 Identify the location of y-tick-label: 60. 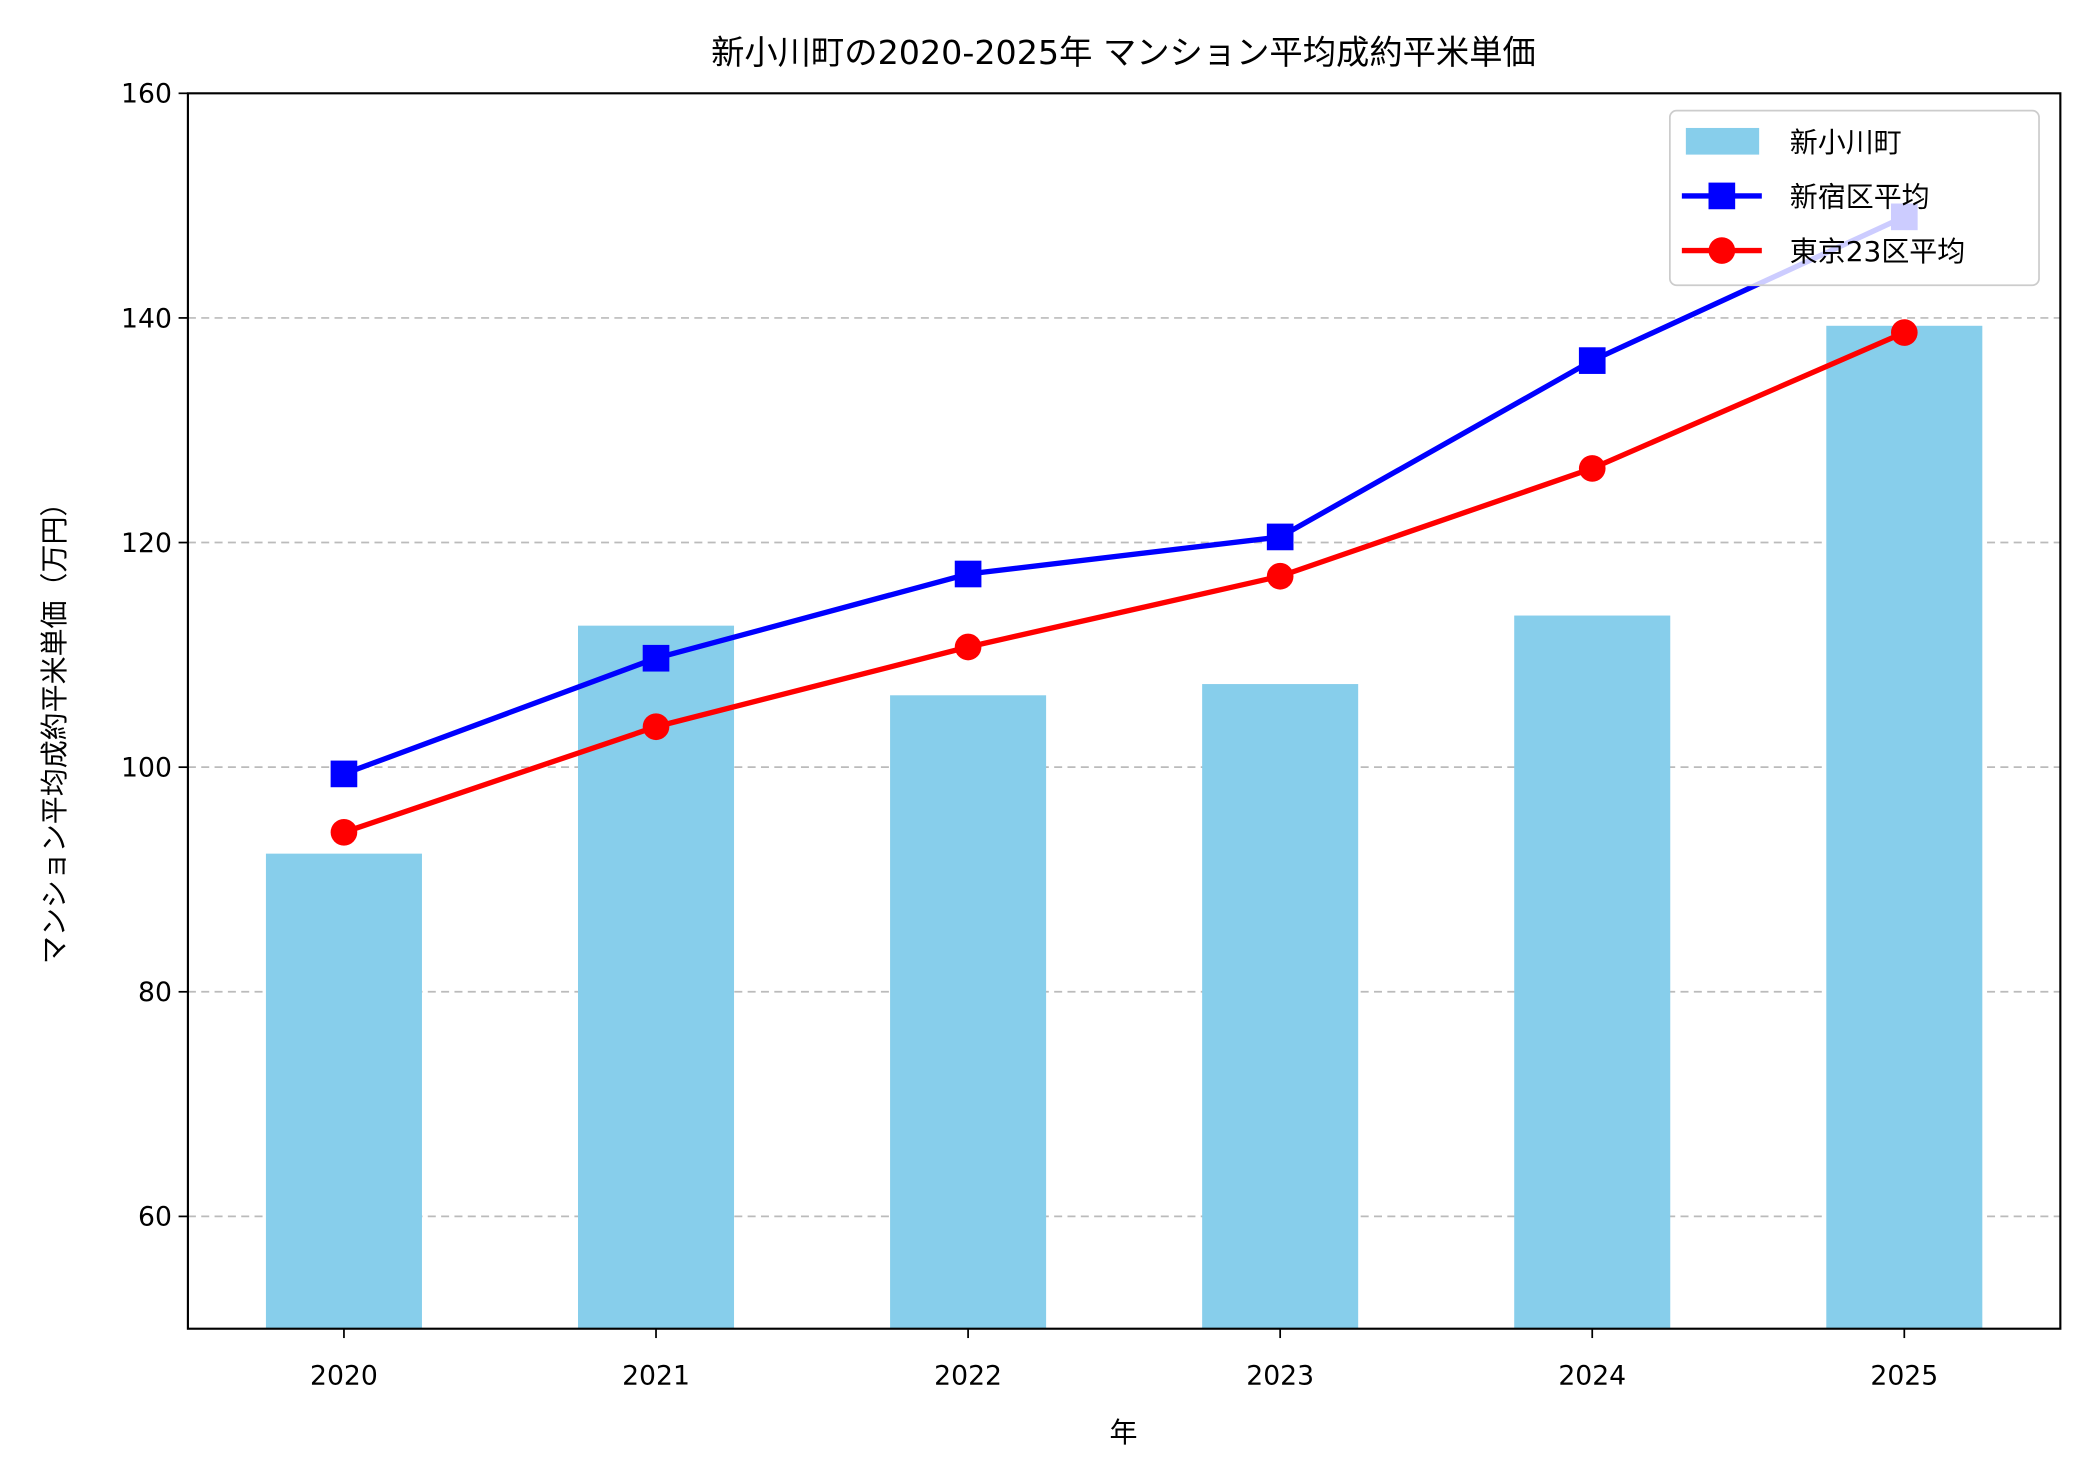
(155, 1217).